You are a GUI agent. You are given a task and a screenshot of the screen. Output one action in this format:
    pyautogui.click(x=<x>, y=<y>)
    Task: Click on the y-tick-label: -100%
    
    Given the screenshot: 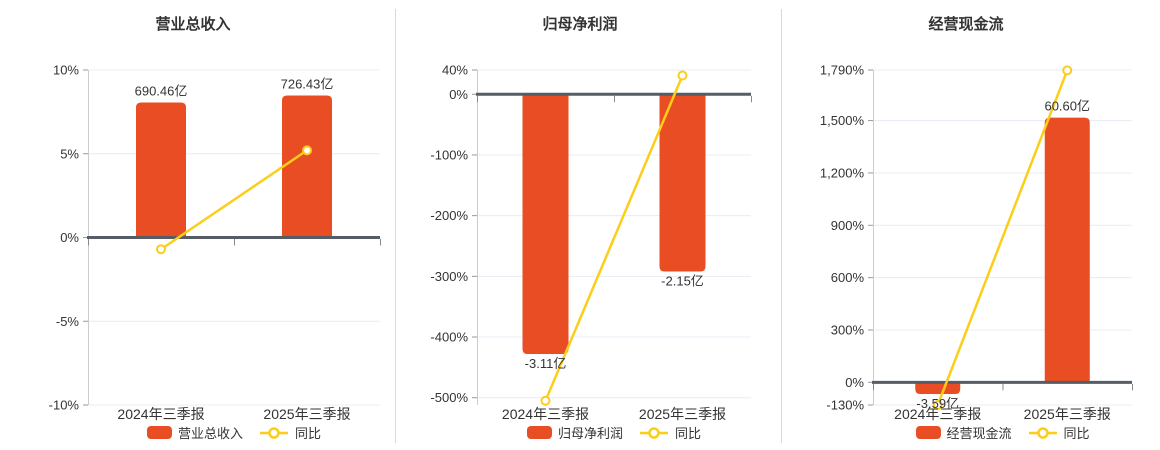 What is the action you would take?
    pyautogui.click(x=449, y=154)
    